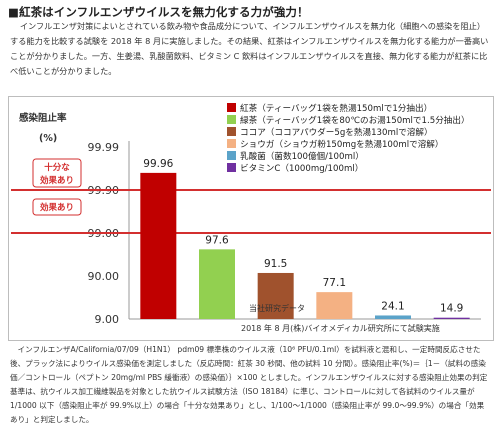  I want to click on y-tick-label: 90.00, so click(104, 276).